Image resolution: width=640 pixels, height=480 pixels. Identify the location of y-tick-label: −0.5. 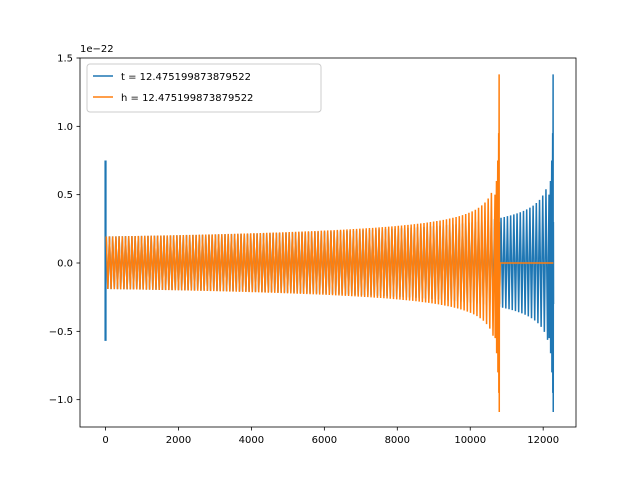
(61, 332).